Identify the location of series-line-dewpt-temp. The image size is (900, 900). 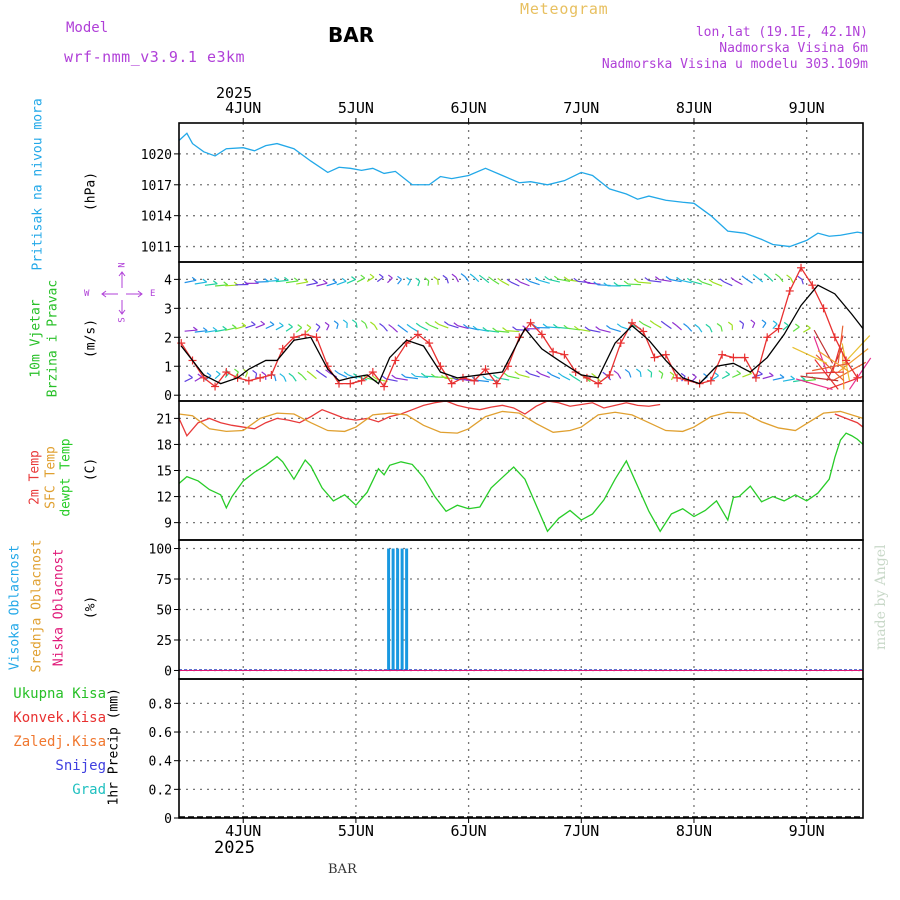
(521, 482).